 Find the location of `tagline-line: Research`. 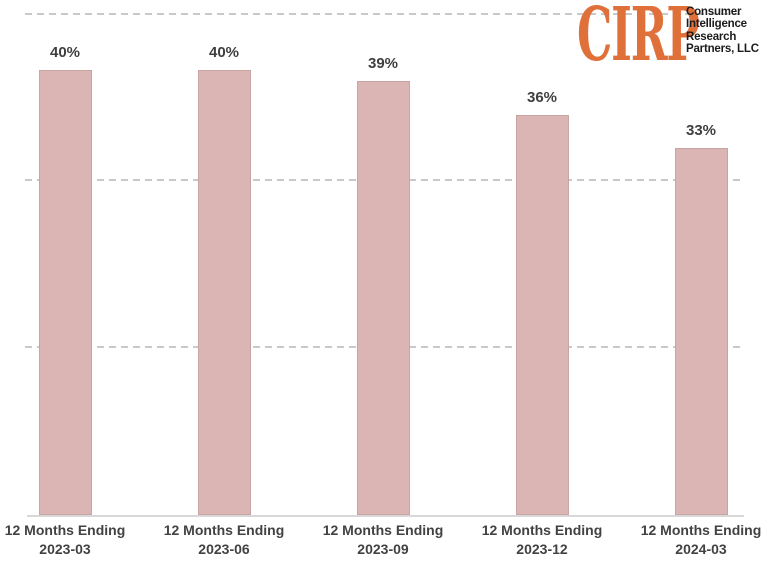

tagline-line: Research is located at coordinates (711, 36).